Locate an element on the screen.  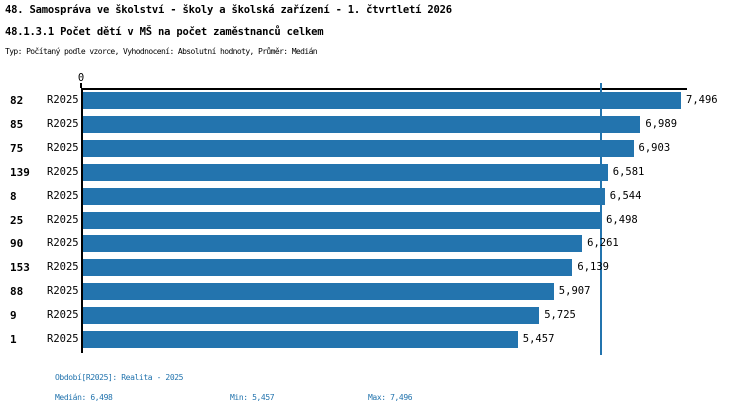
footer-period-legend: Období[R2025]: Realita - 2025 is located at coordinates (119, 377).